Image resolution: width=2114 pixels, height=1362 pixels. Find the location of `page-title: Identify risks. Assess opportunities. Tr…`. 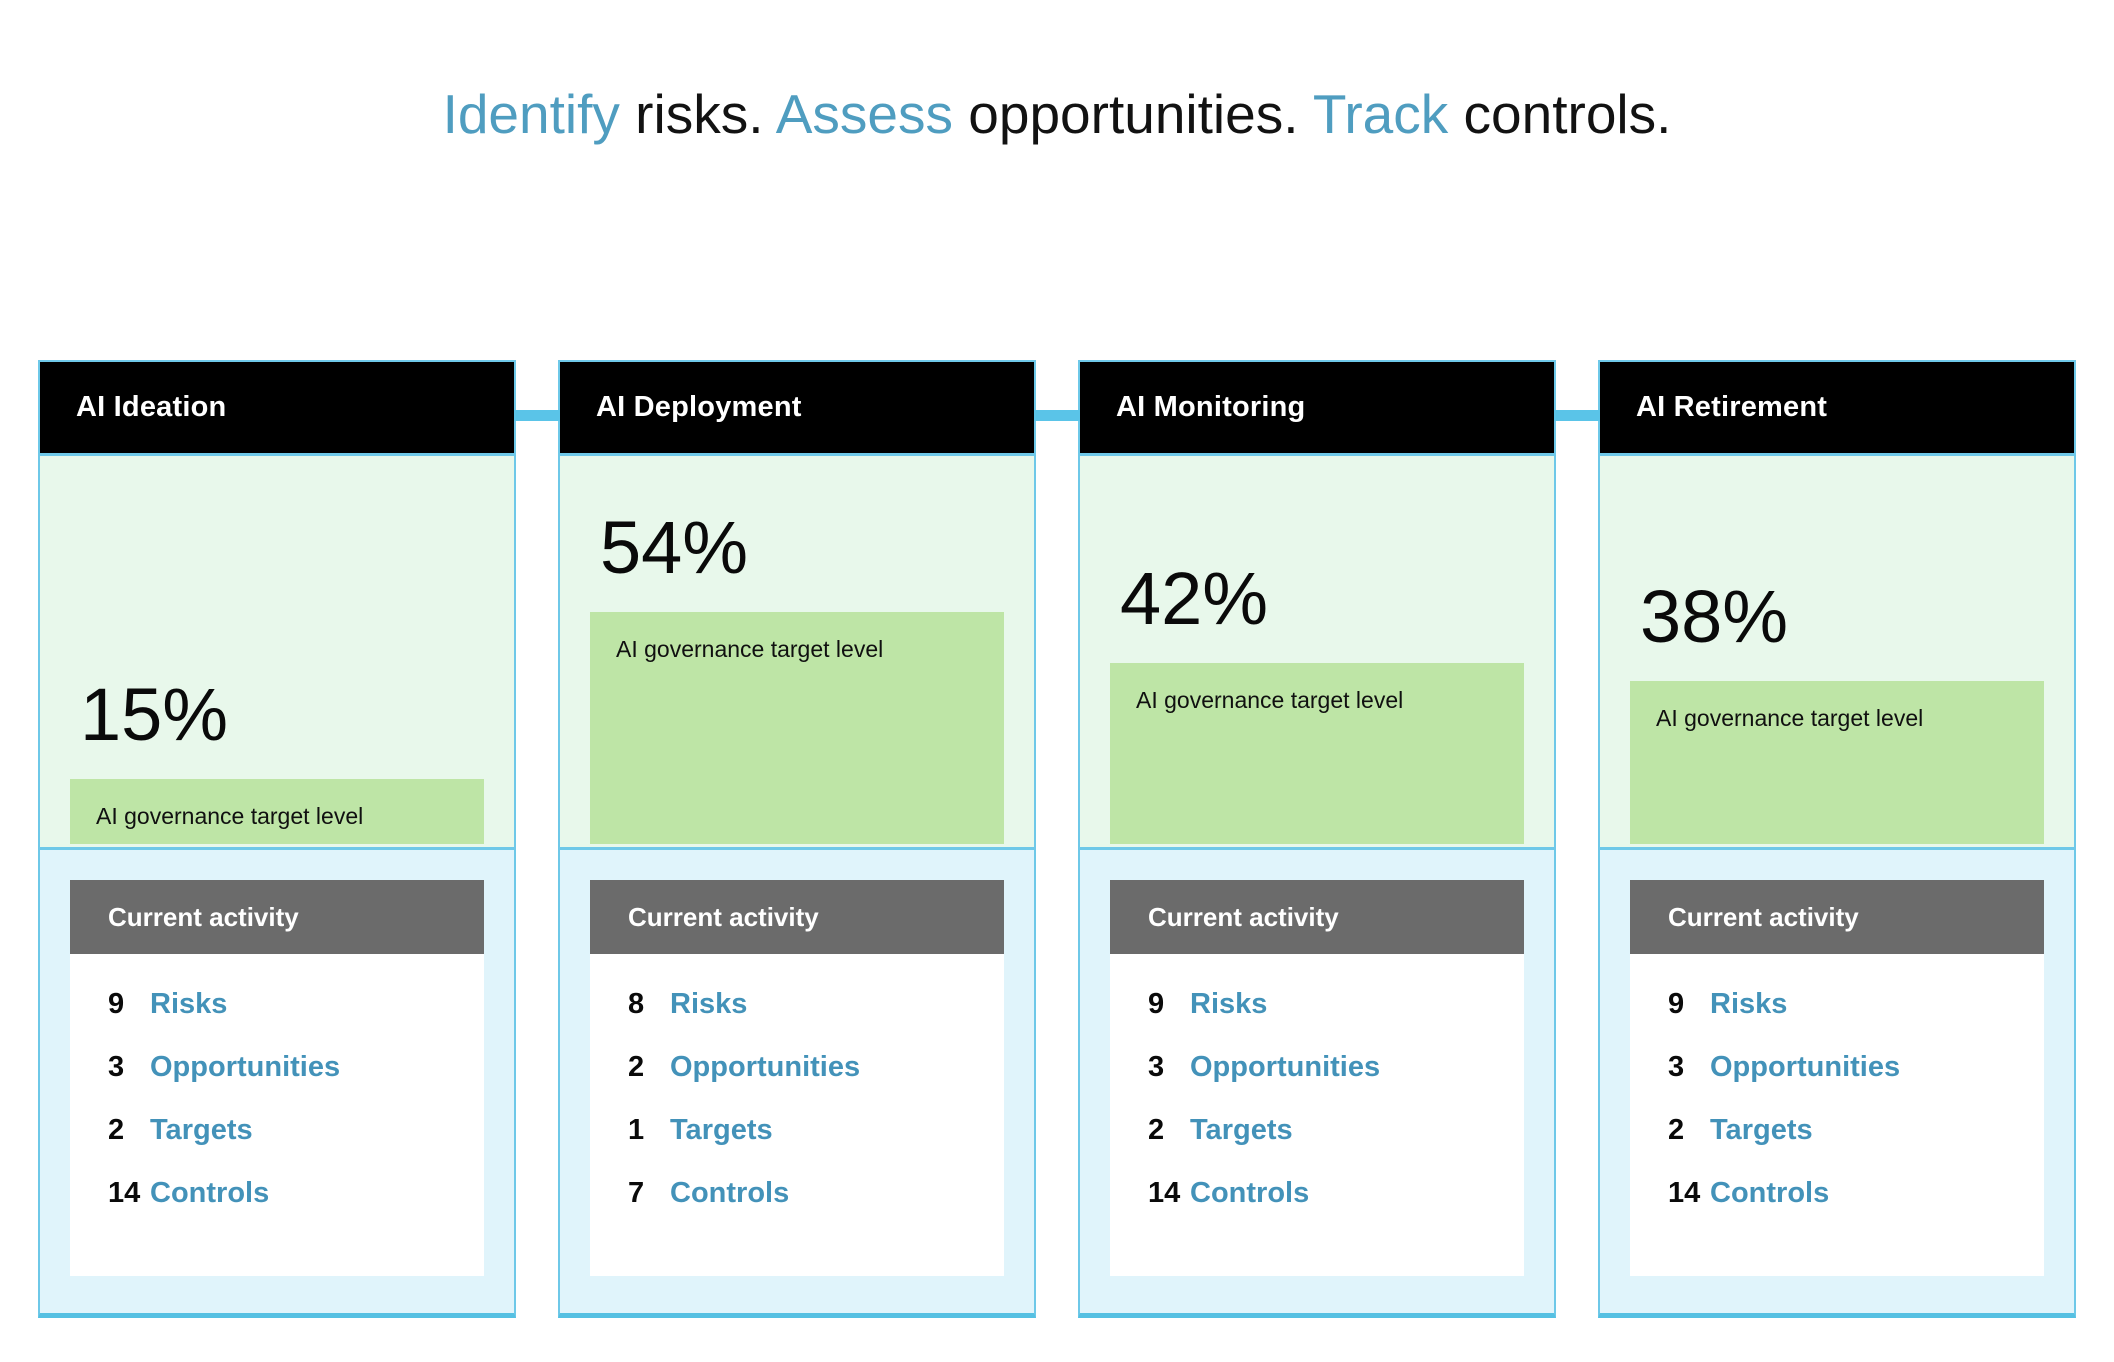

page-title: Identify risks. Assess opportunities. Tr… is located at coordinates (1057, 114).